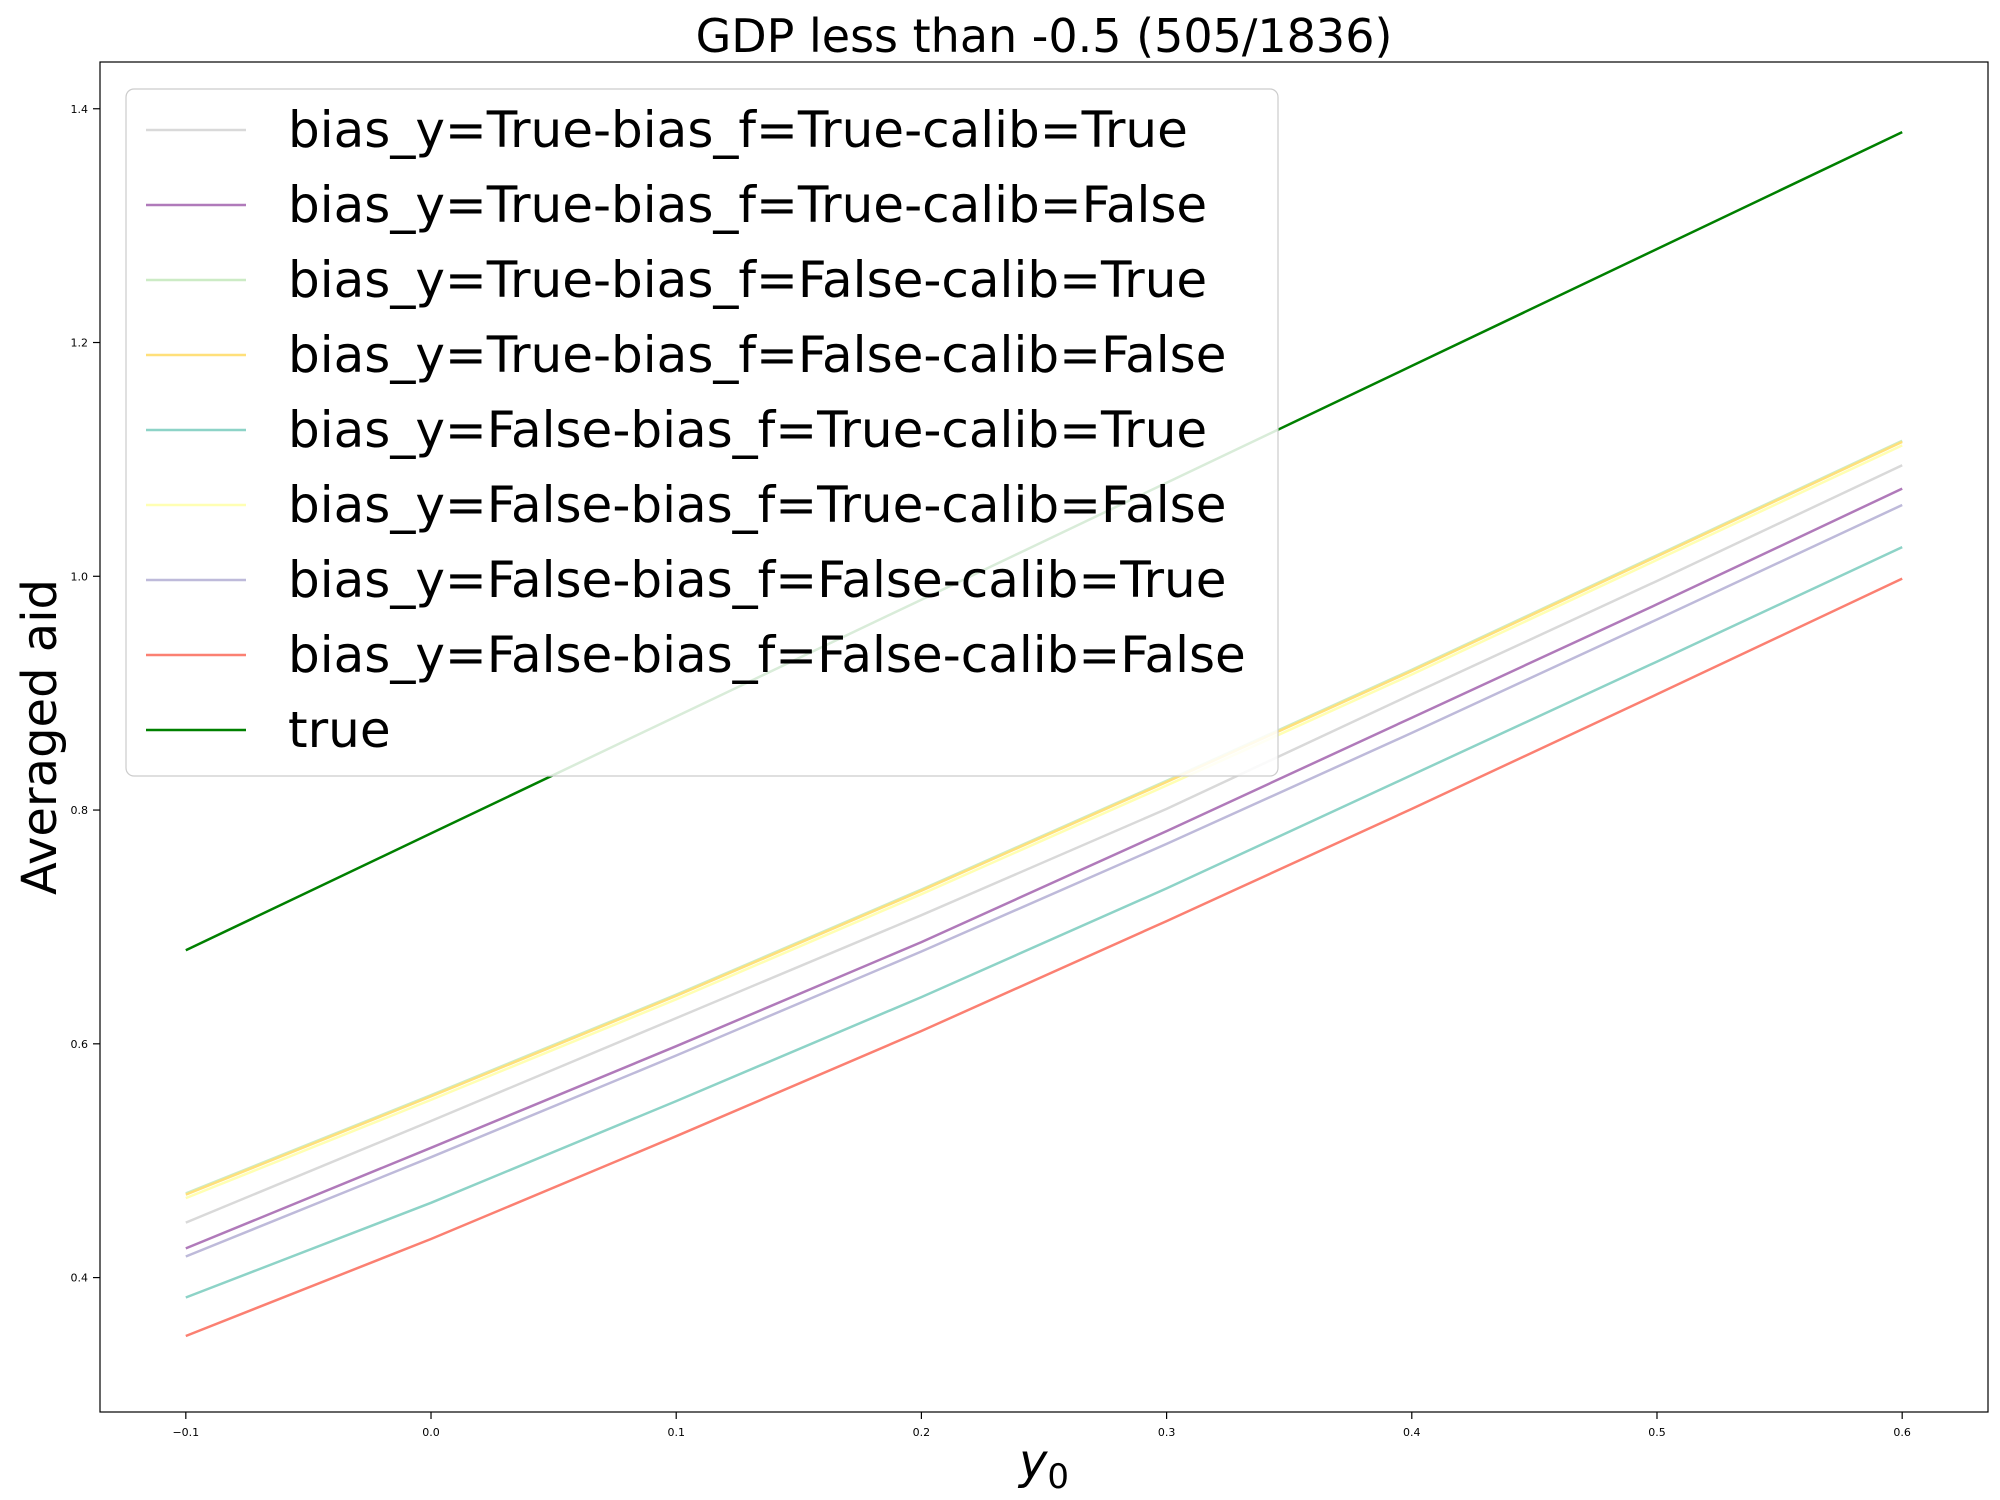 Image resolution: width=2000 pixels, height=1500 pixels. I want to click on legend-label: true, so click(339, 730).